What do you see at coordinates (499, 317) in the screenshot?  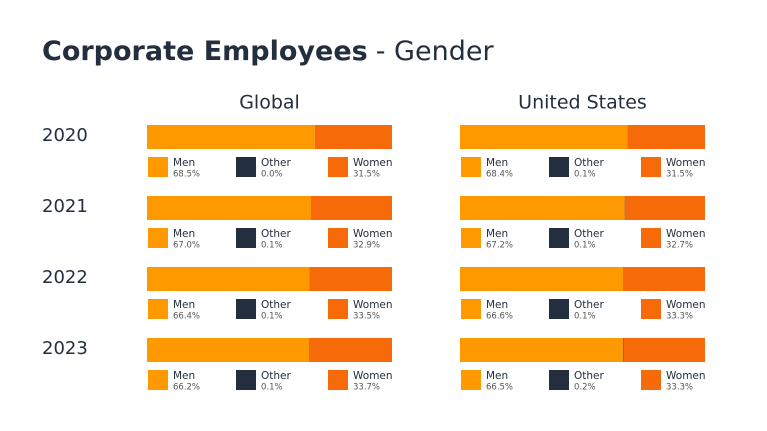 I see `value-label: 66.6%` at bounding box center [499, 317].